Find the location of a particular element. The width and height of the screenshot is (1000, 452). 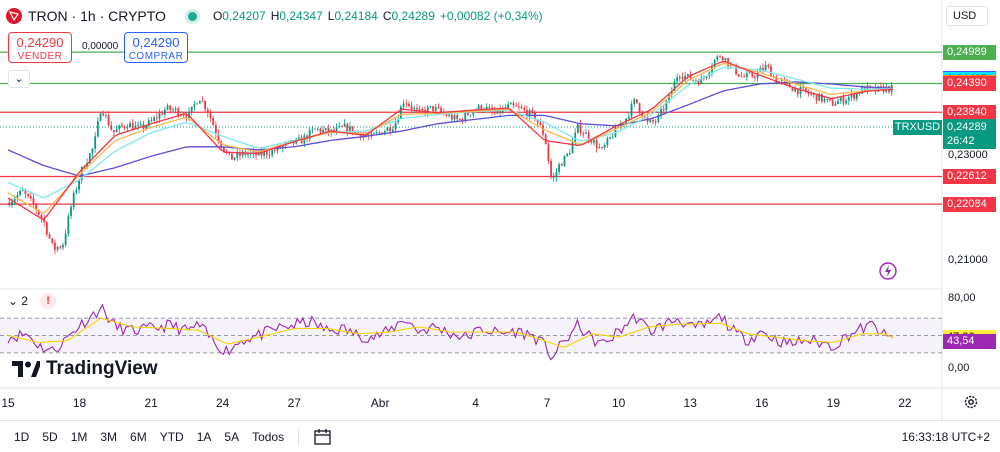

close-value: 0,24289 is located at coordinates (413, 16).